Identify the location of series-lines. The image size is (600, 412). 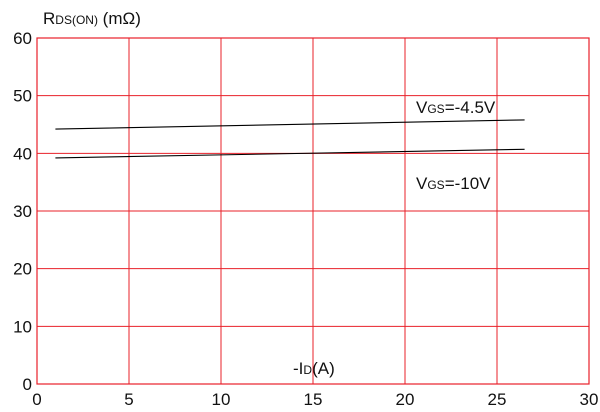
(290, 139).